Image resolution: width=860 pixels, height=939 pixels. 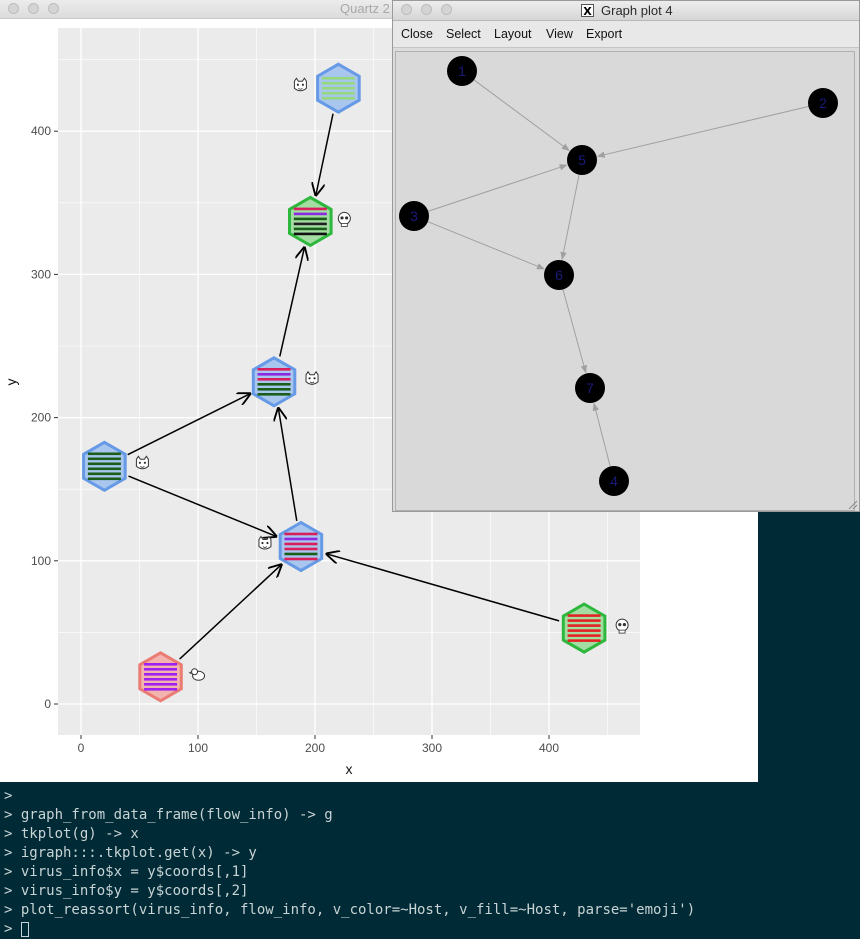 I want to click on menu-view: View, so click(x=559, y=34).